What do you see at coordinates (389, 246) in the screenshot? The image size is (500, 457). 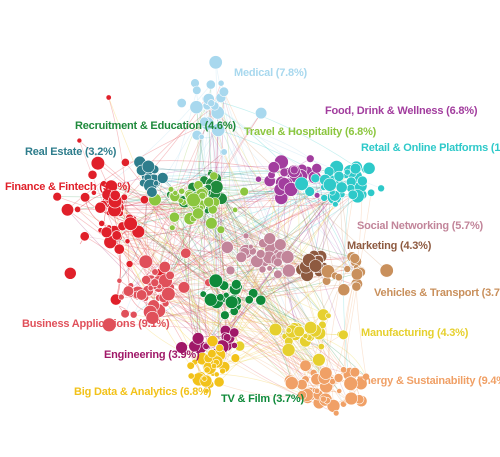 I see `cluster-label-marketing: Marketing (4.3%)` at bounding box center [389, 246].